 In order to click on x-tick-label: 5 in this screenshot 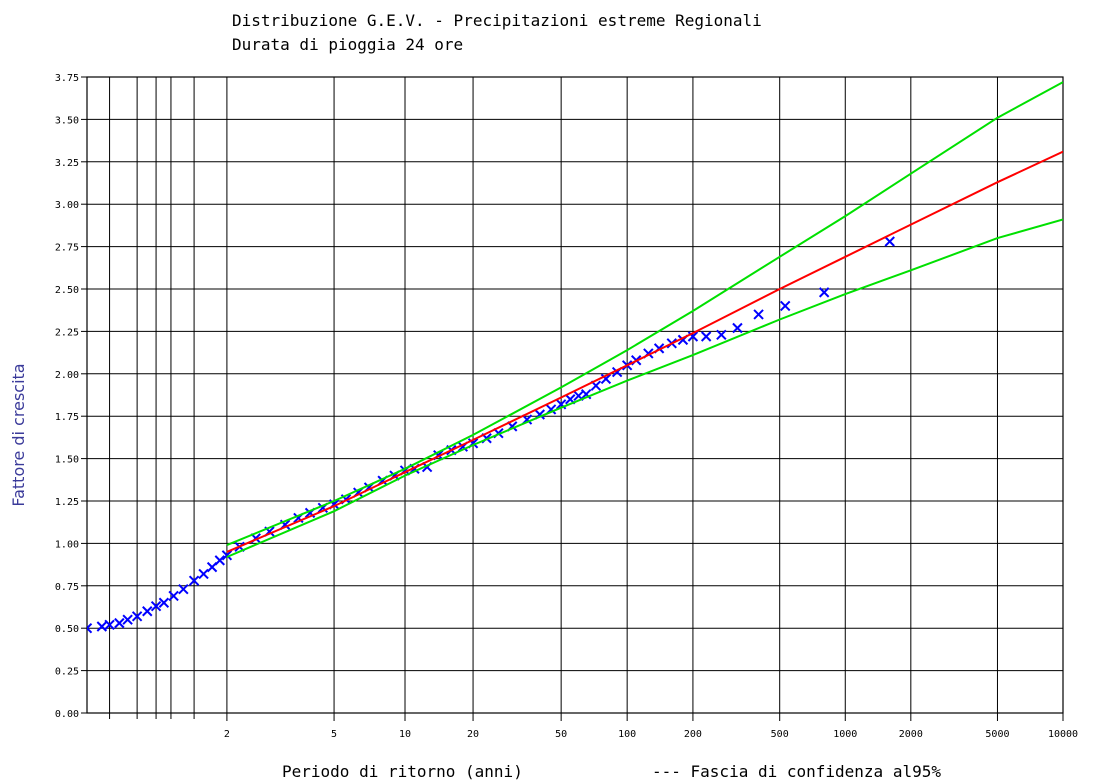, I will do `click(334, 734)`.